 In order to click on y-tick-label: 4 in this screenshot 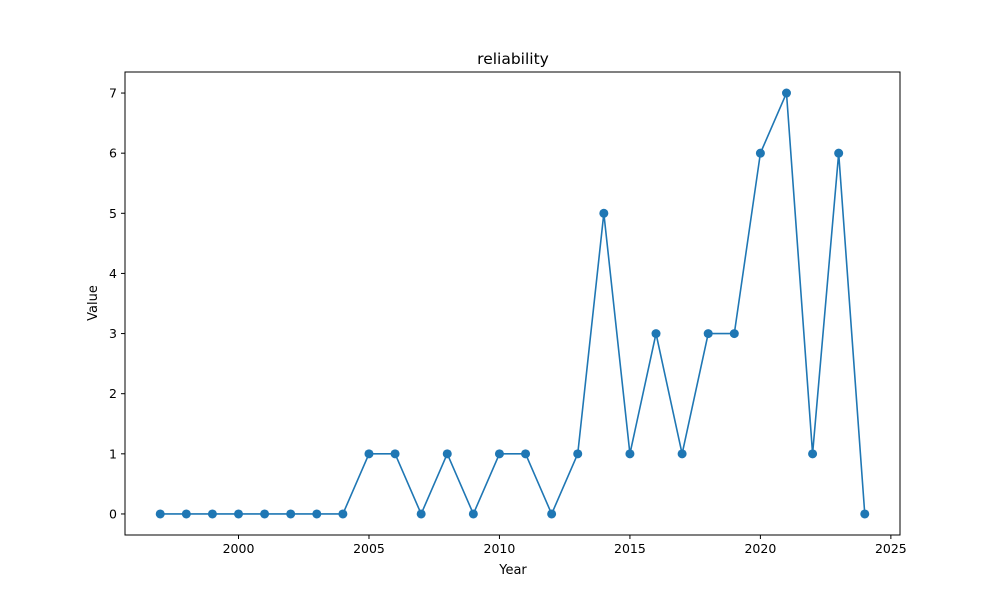, I will do `click(113, 273)`.